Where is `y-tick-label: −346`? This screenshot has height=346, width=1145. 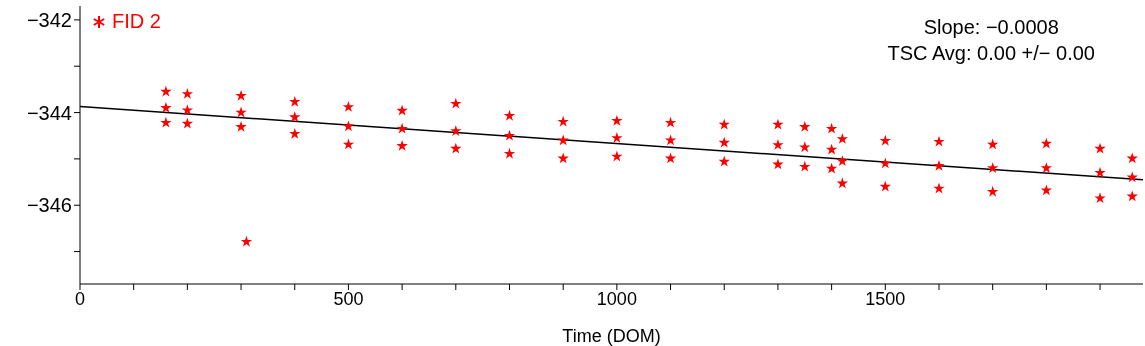
y-tick-label: −346 is located at coordinates (49, 205).